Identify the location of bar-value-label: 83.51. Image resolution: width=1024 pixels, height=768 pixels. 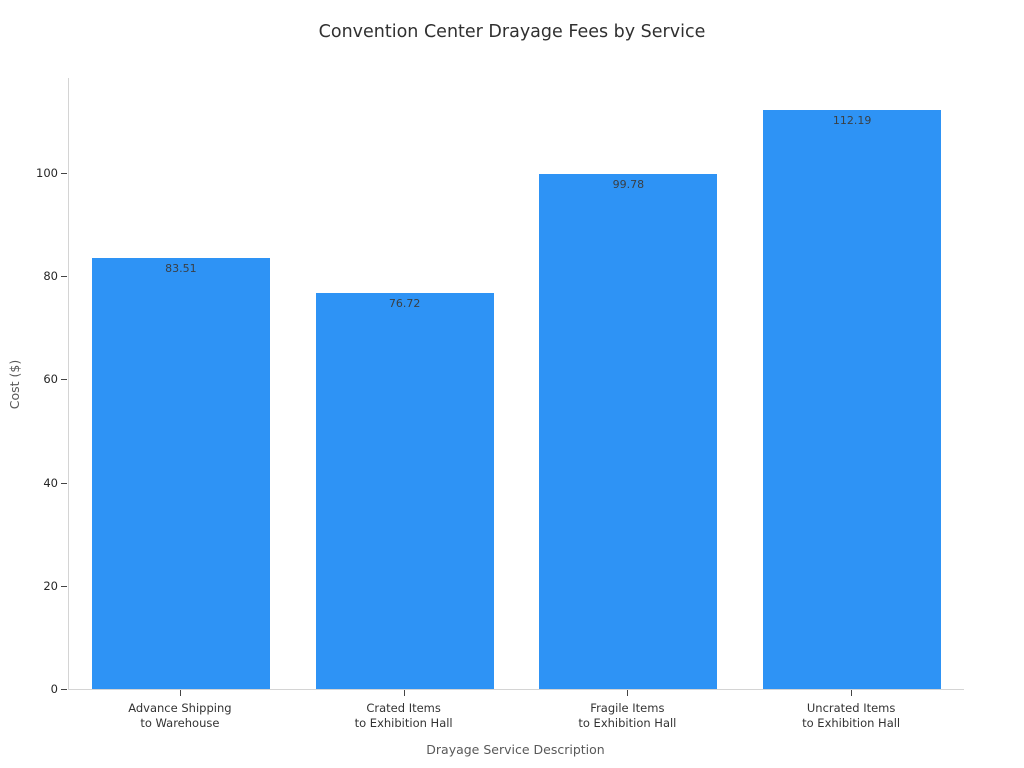
(181, 269).